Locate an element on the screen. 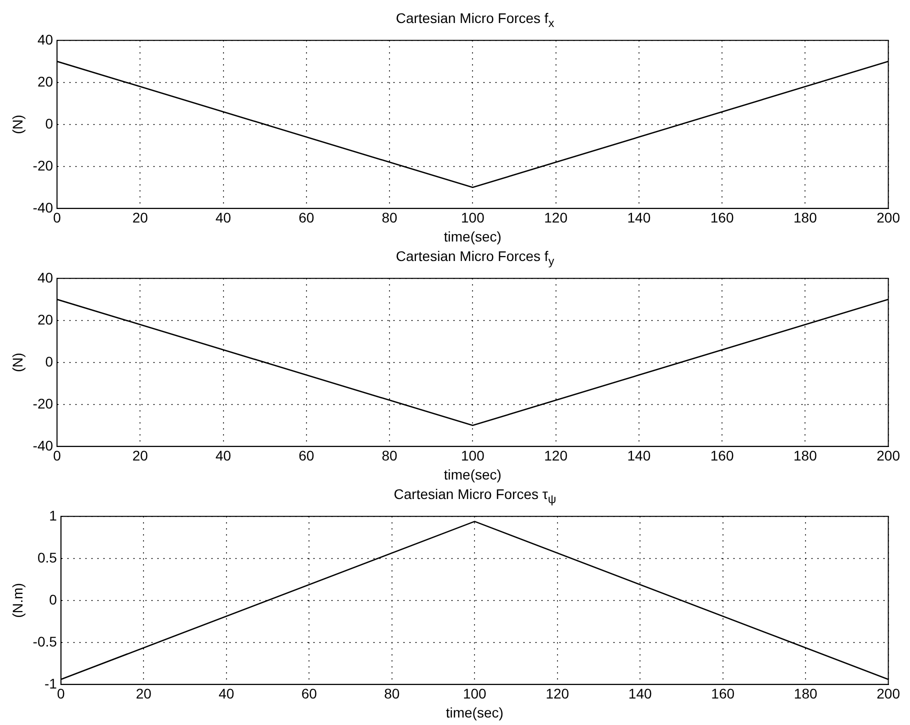 The width and height of the screenshot is (910, 725). y-axis-title: (N.m) is located at coordinates (17, 600).